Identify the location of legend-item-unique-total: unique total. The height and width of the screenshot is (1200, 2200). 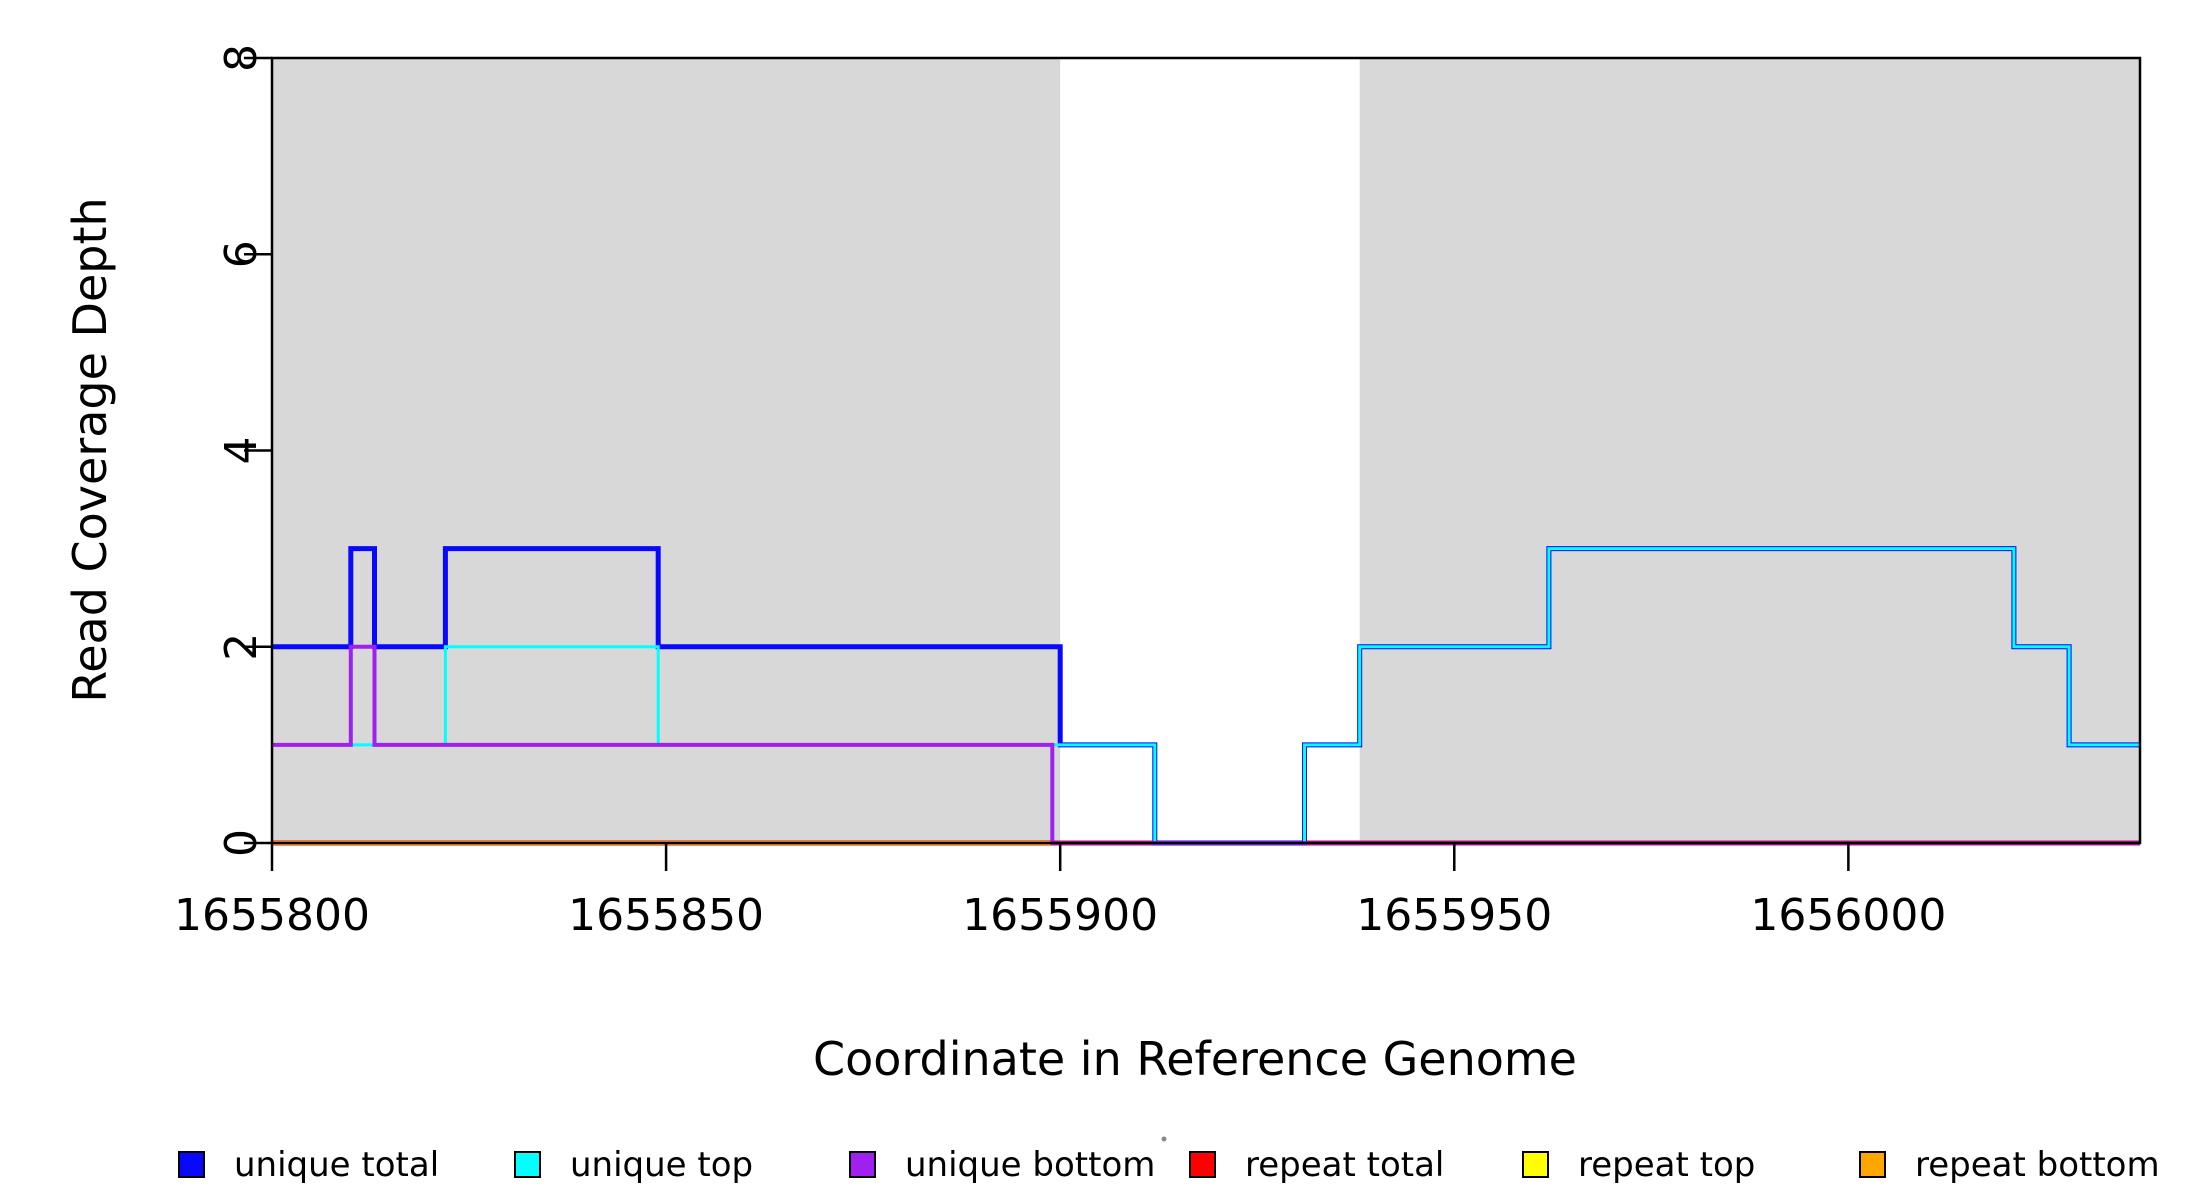
(308, 1165).